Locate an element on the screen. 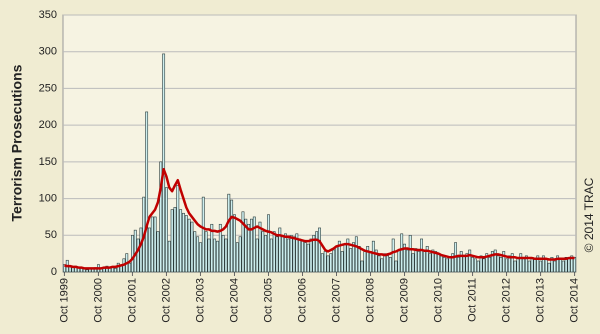  x-tick-label: Oct 2011 is located at coordinates (472, 300).